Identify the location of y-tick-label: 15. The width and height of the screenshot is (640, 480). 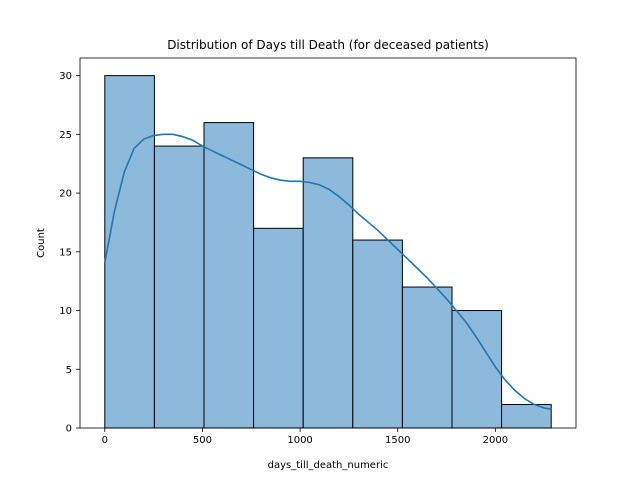
(65, 252).